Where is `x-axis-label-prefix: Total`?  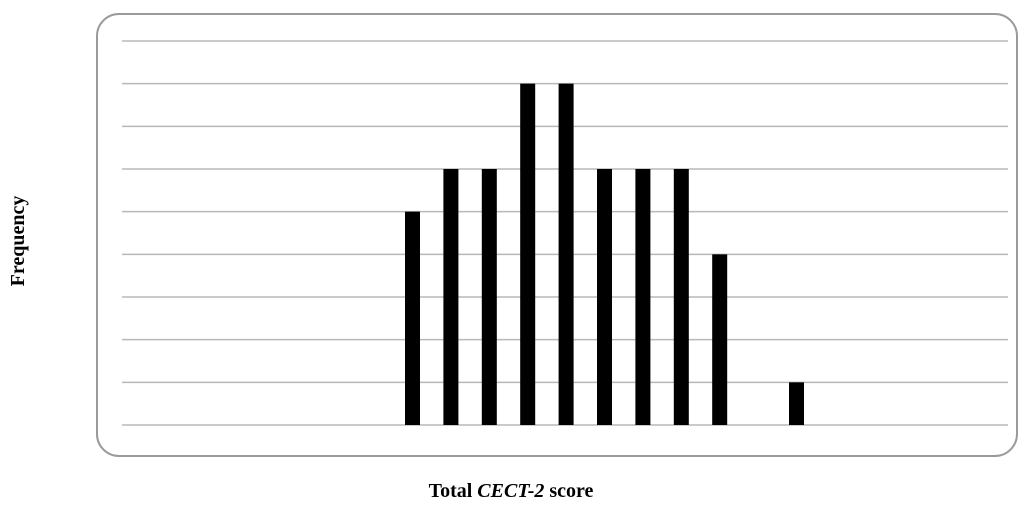
x-axis-label-prefix: Total is located at coordinates (453, 491).